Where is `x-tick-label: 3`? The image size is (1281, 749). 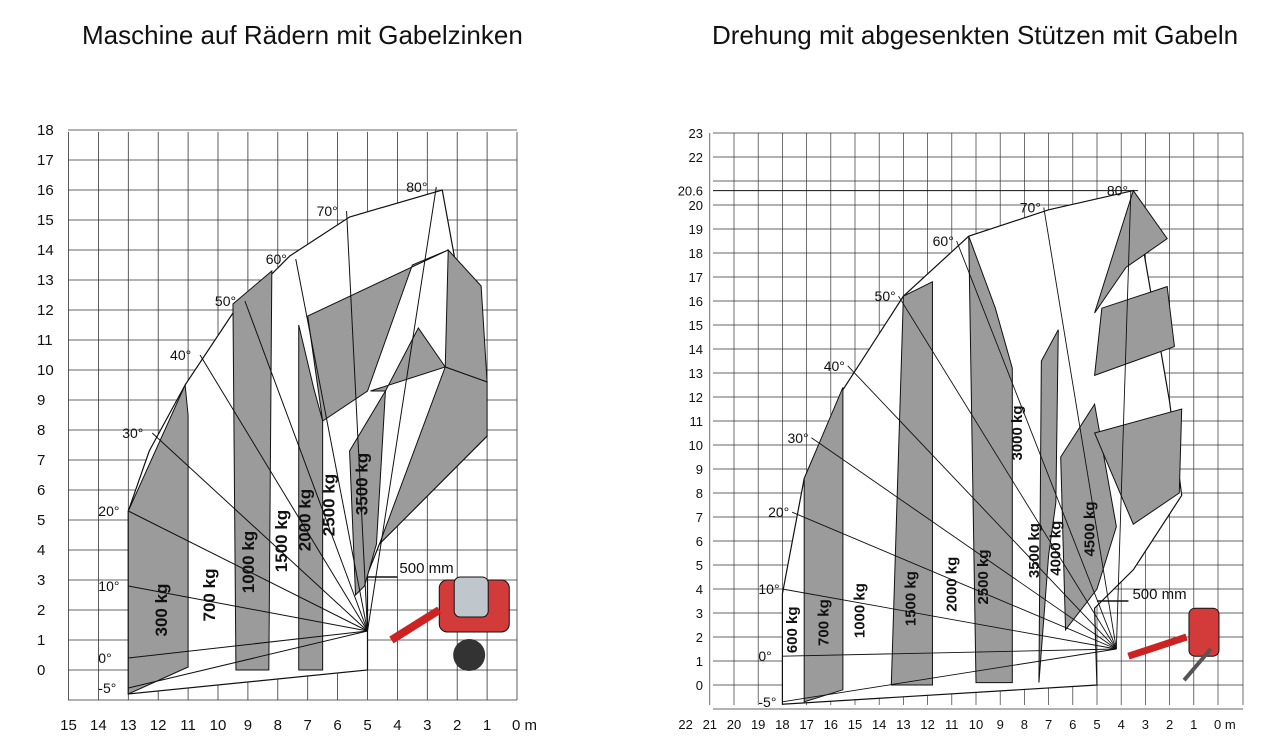 x-tick-label: 3 is located at coordinates (427, 725).